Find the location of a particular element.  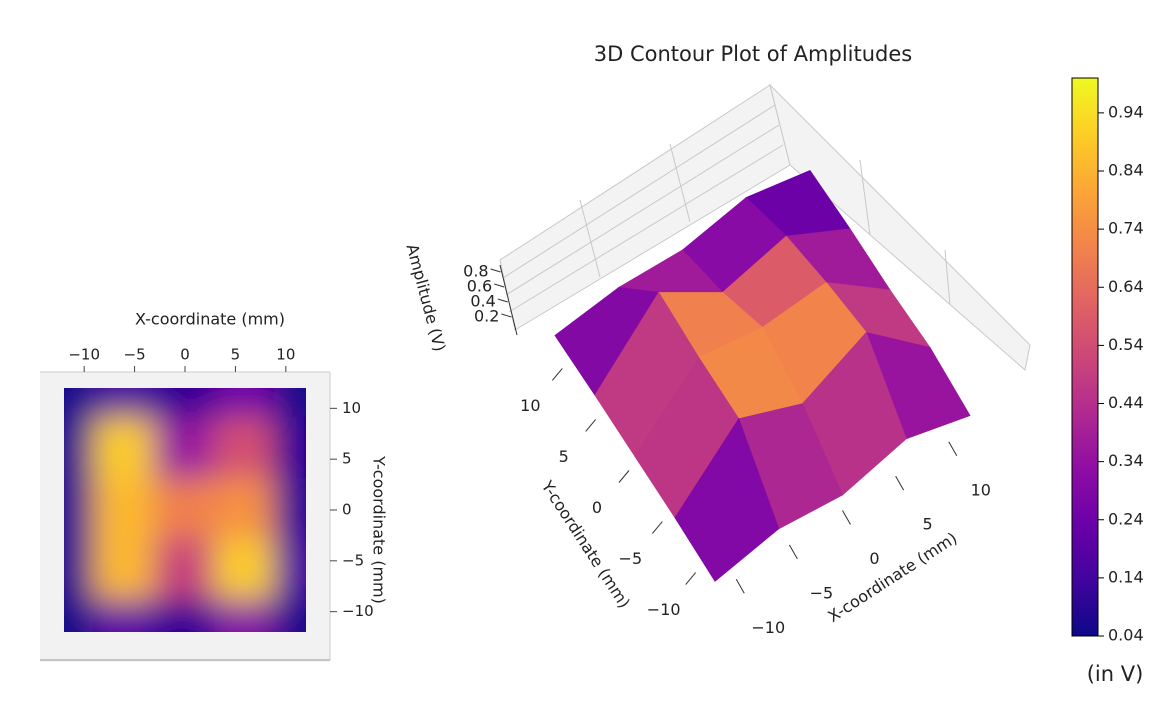

colorbar-tick-label: 0.74 is located at coordinates (1126, 228).